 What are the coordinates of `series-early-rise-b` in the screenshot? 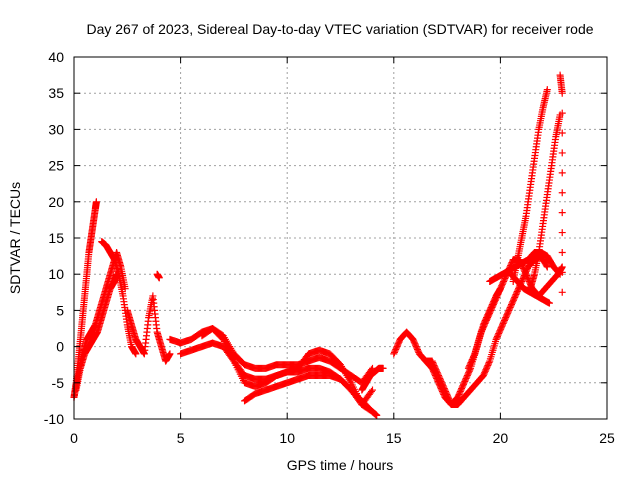 It's located at (119, 298).